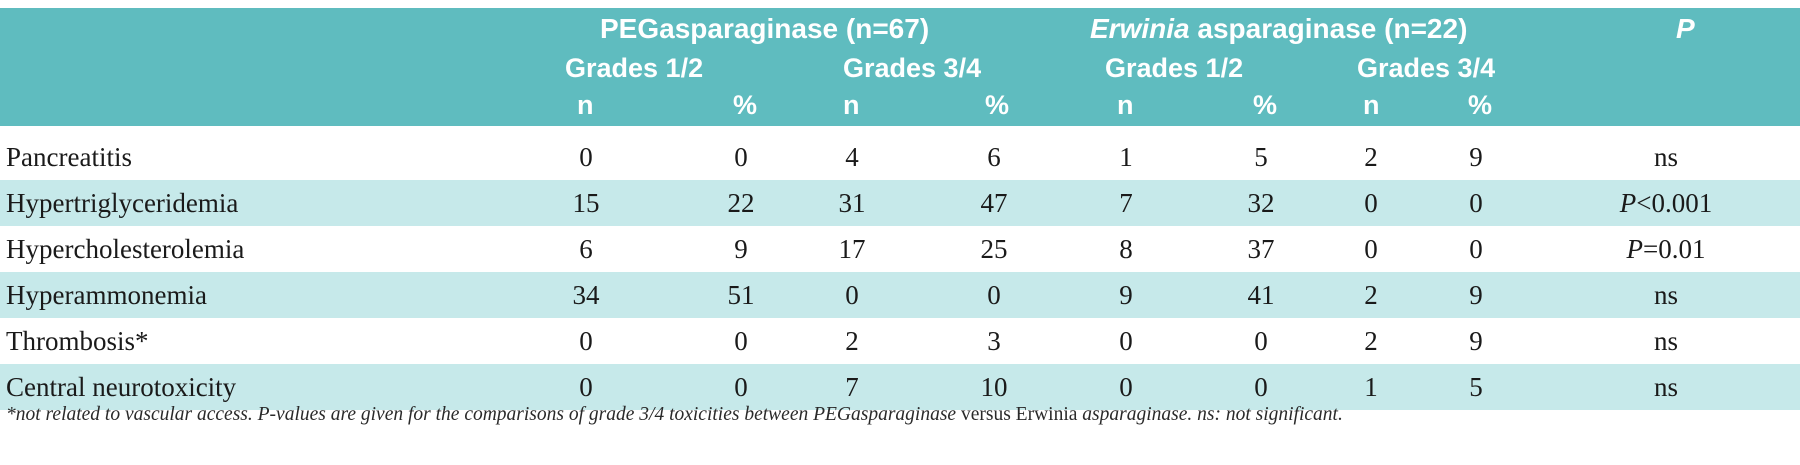 Image resolution: width=1800 pixels, height=465 pixels. What do you see at coordinates (634, 68) in the screenshot?
I see `header-peg-grades-12: Grades 1/2` at bounding box center [634, 68].